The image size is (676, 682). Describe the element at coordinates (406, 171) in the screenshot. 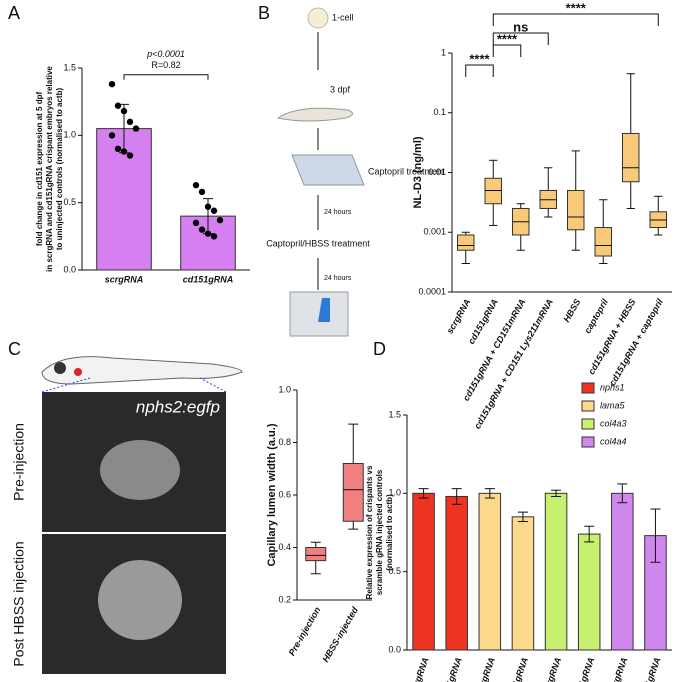

I see `step-label: Captopril treatment` at that location.